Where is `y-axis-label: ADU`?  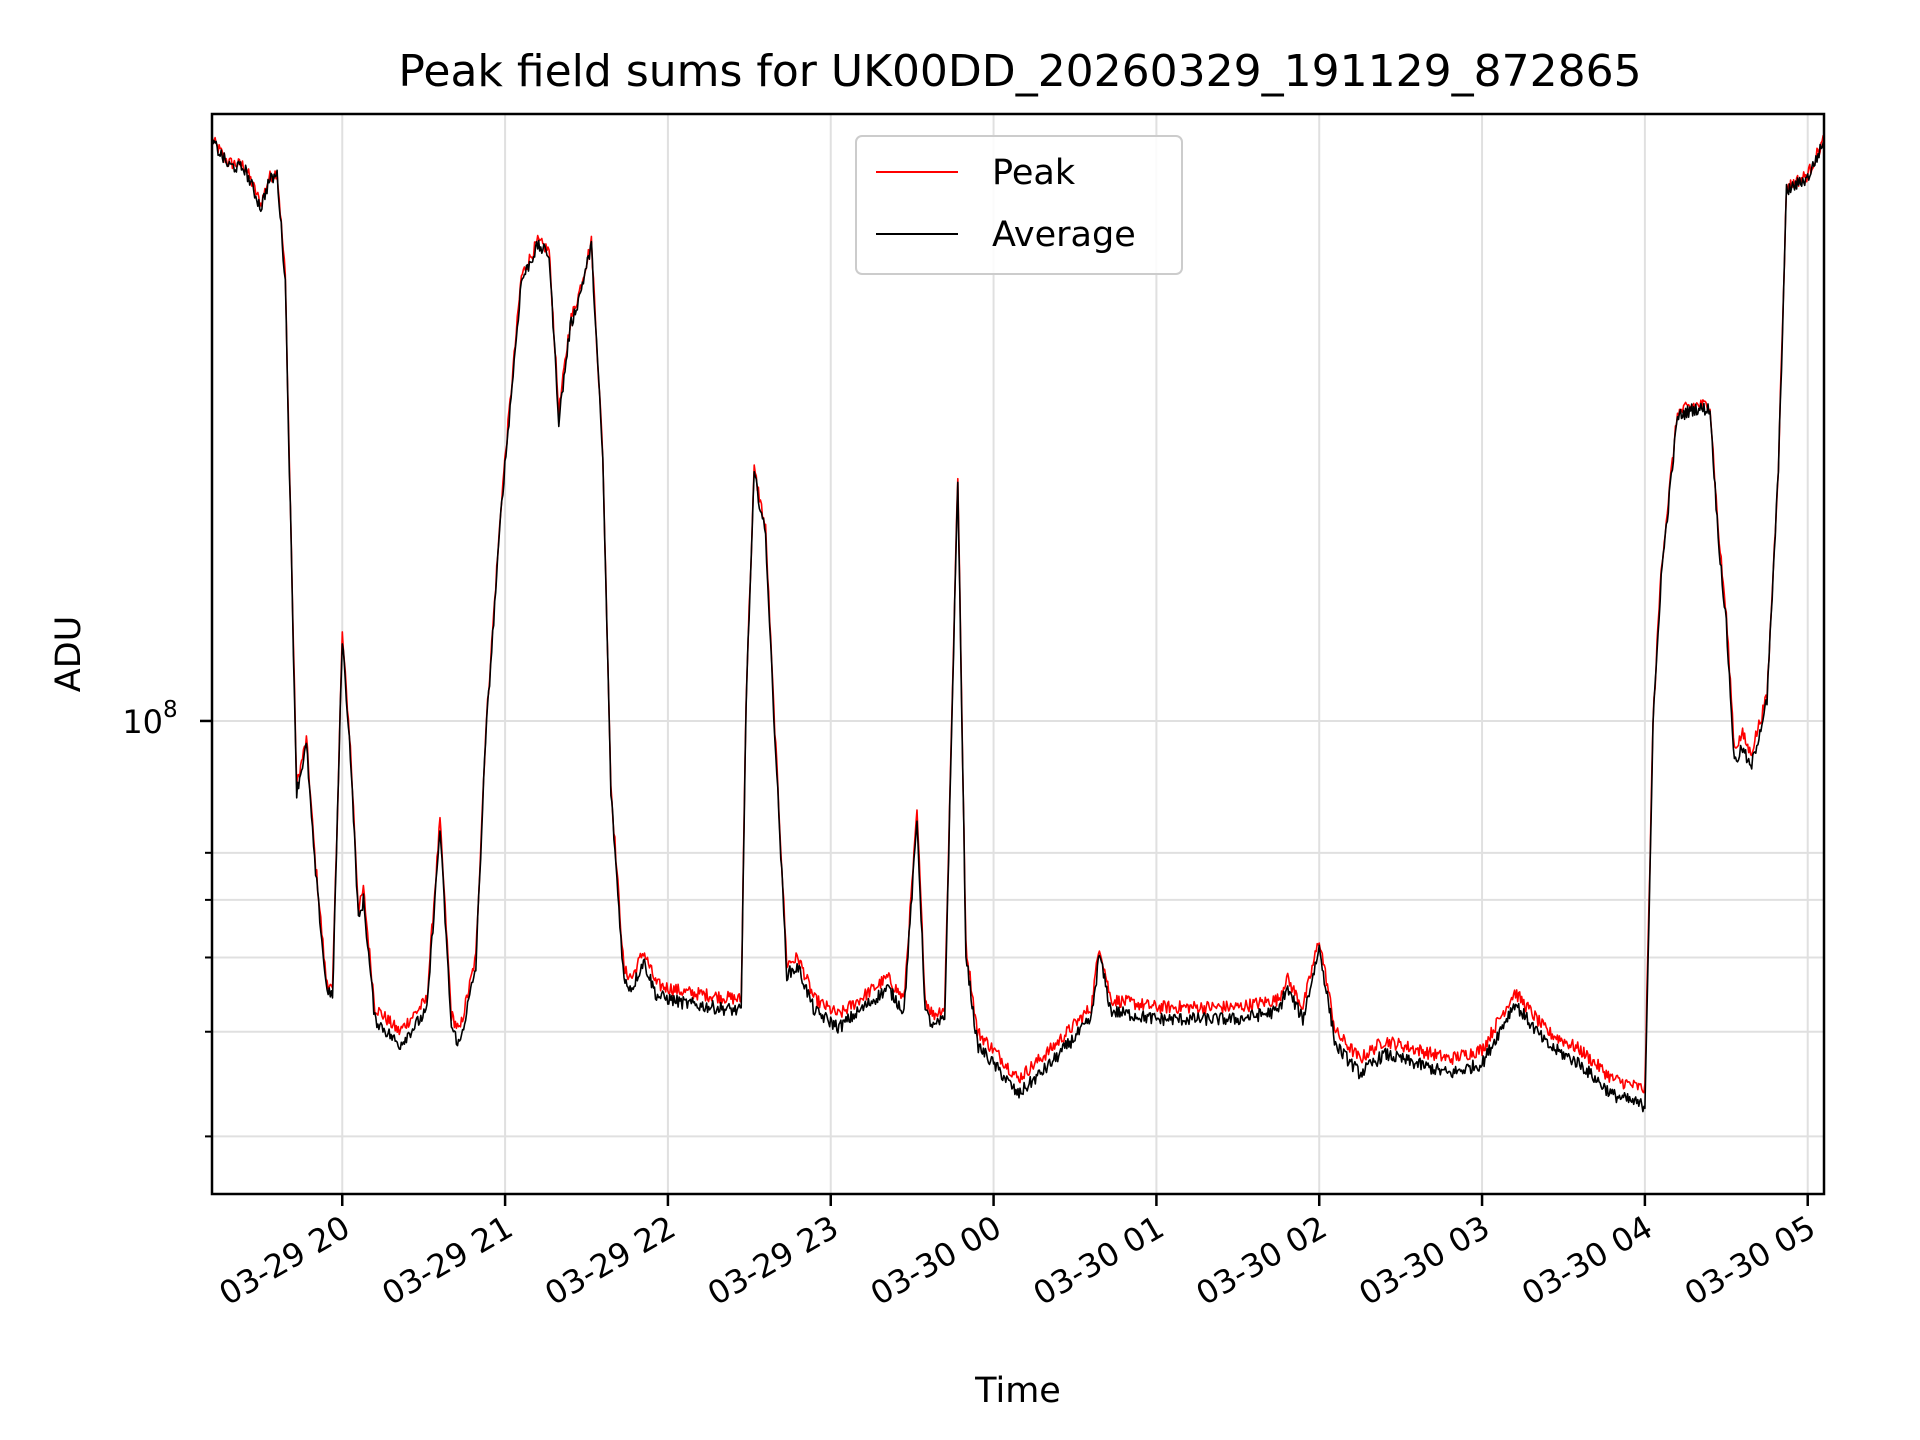 y-axis-label: ADU is located at coordinates (69, 654).